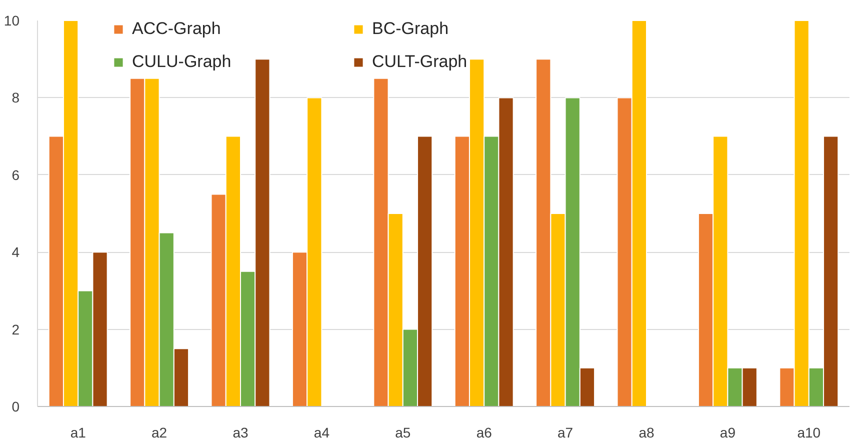  What do you see at coordinates (16, 406) in the screenshot?
I see `y-tick-label: 0` at bounding box center [16, 406].